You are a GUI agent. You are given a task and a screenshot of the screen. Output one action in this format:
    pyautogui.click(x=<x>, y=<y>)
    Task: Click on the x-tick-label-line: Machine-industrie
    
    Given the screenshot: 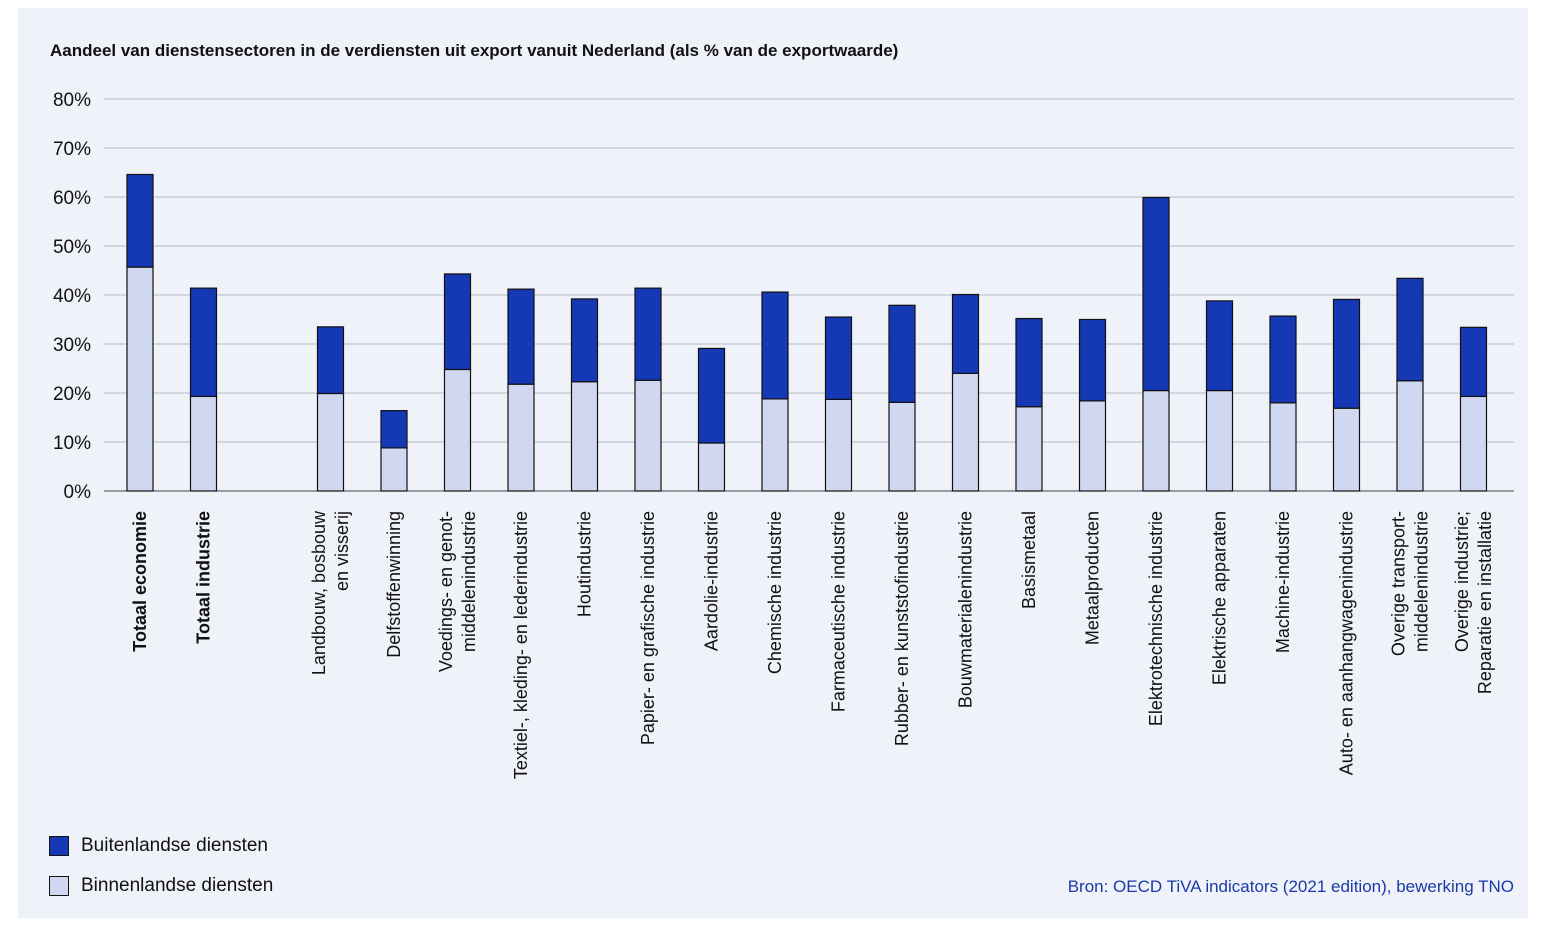 What is the action you would take?
    pyautogui.click(x=1283, y=582)
    